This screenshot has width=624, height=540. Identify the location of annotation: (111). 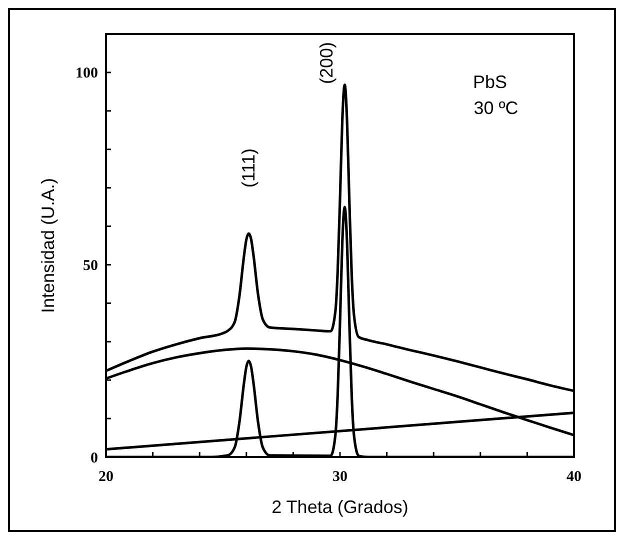
(248, 168).